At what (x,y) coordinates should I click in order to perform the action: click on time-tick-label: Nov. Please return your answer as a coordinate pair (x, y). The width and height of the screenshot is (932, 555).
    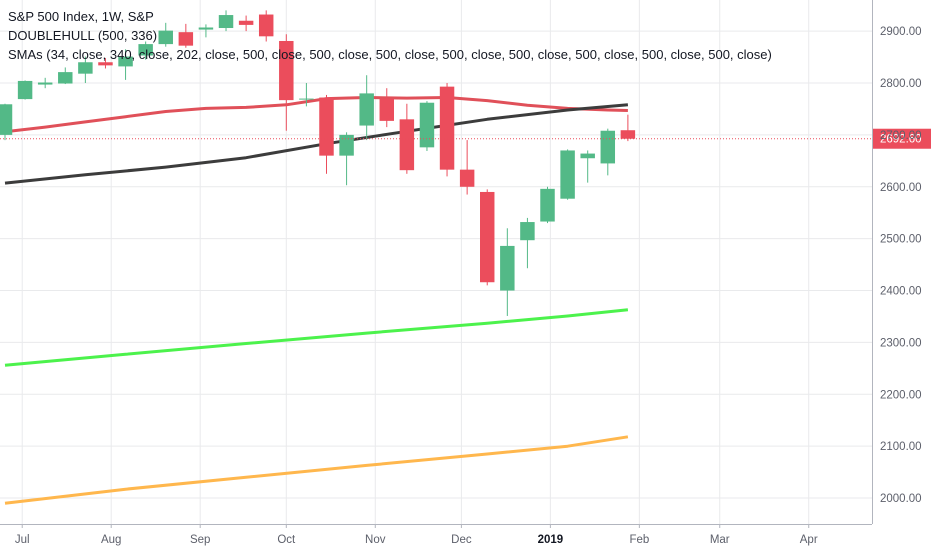
    Looking at the image, I should click on (375, 540).